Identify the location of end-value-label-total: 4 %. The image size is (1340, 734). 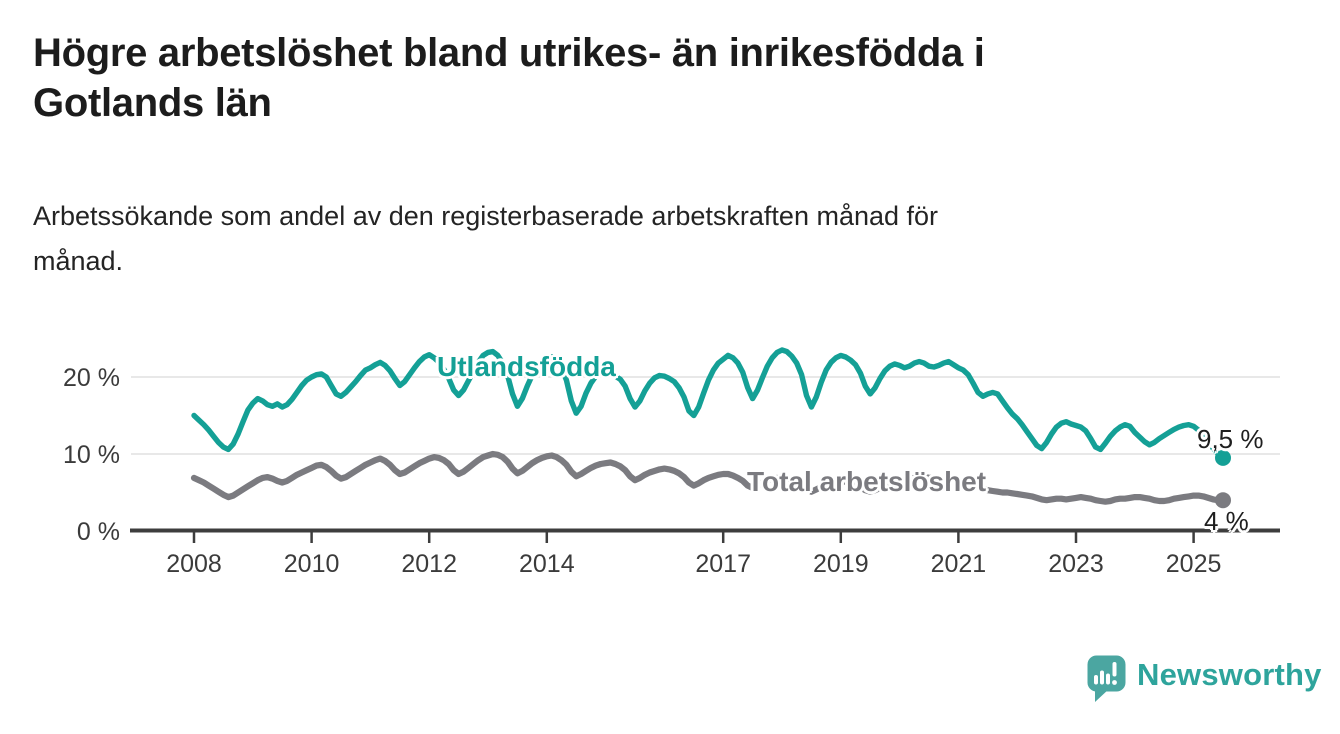
(1226, 521).